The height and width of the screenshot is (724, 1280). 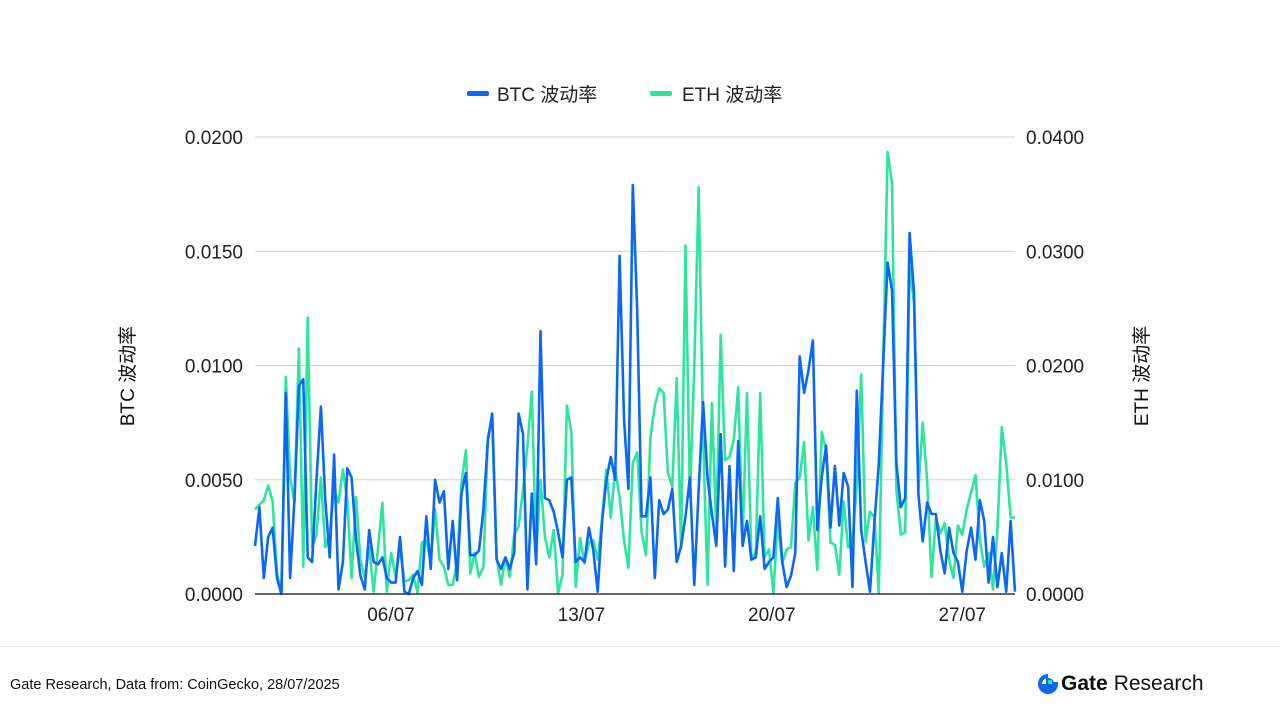 What do you see at coordinates (772, 615) in the screenshot?
I see `x-tick-label: 20/07` at bounding box center [772, 615].